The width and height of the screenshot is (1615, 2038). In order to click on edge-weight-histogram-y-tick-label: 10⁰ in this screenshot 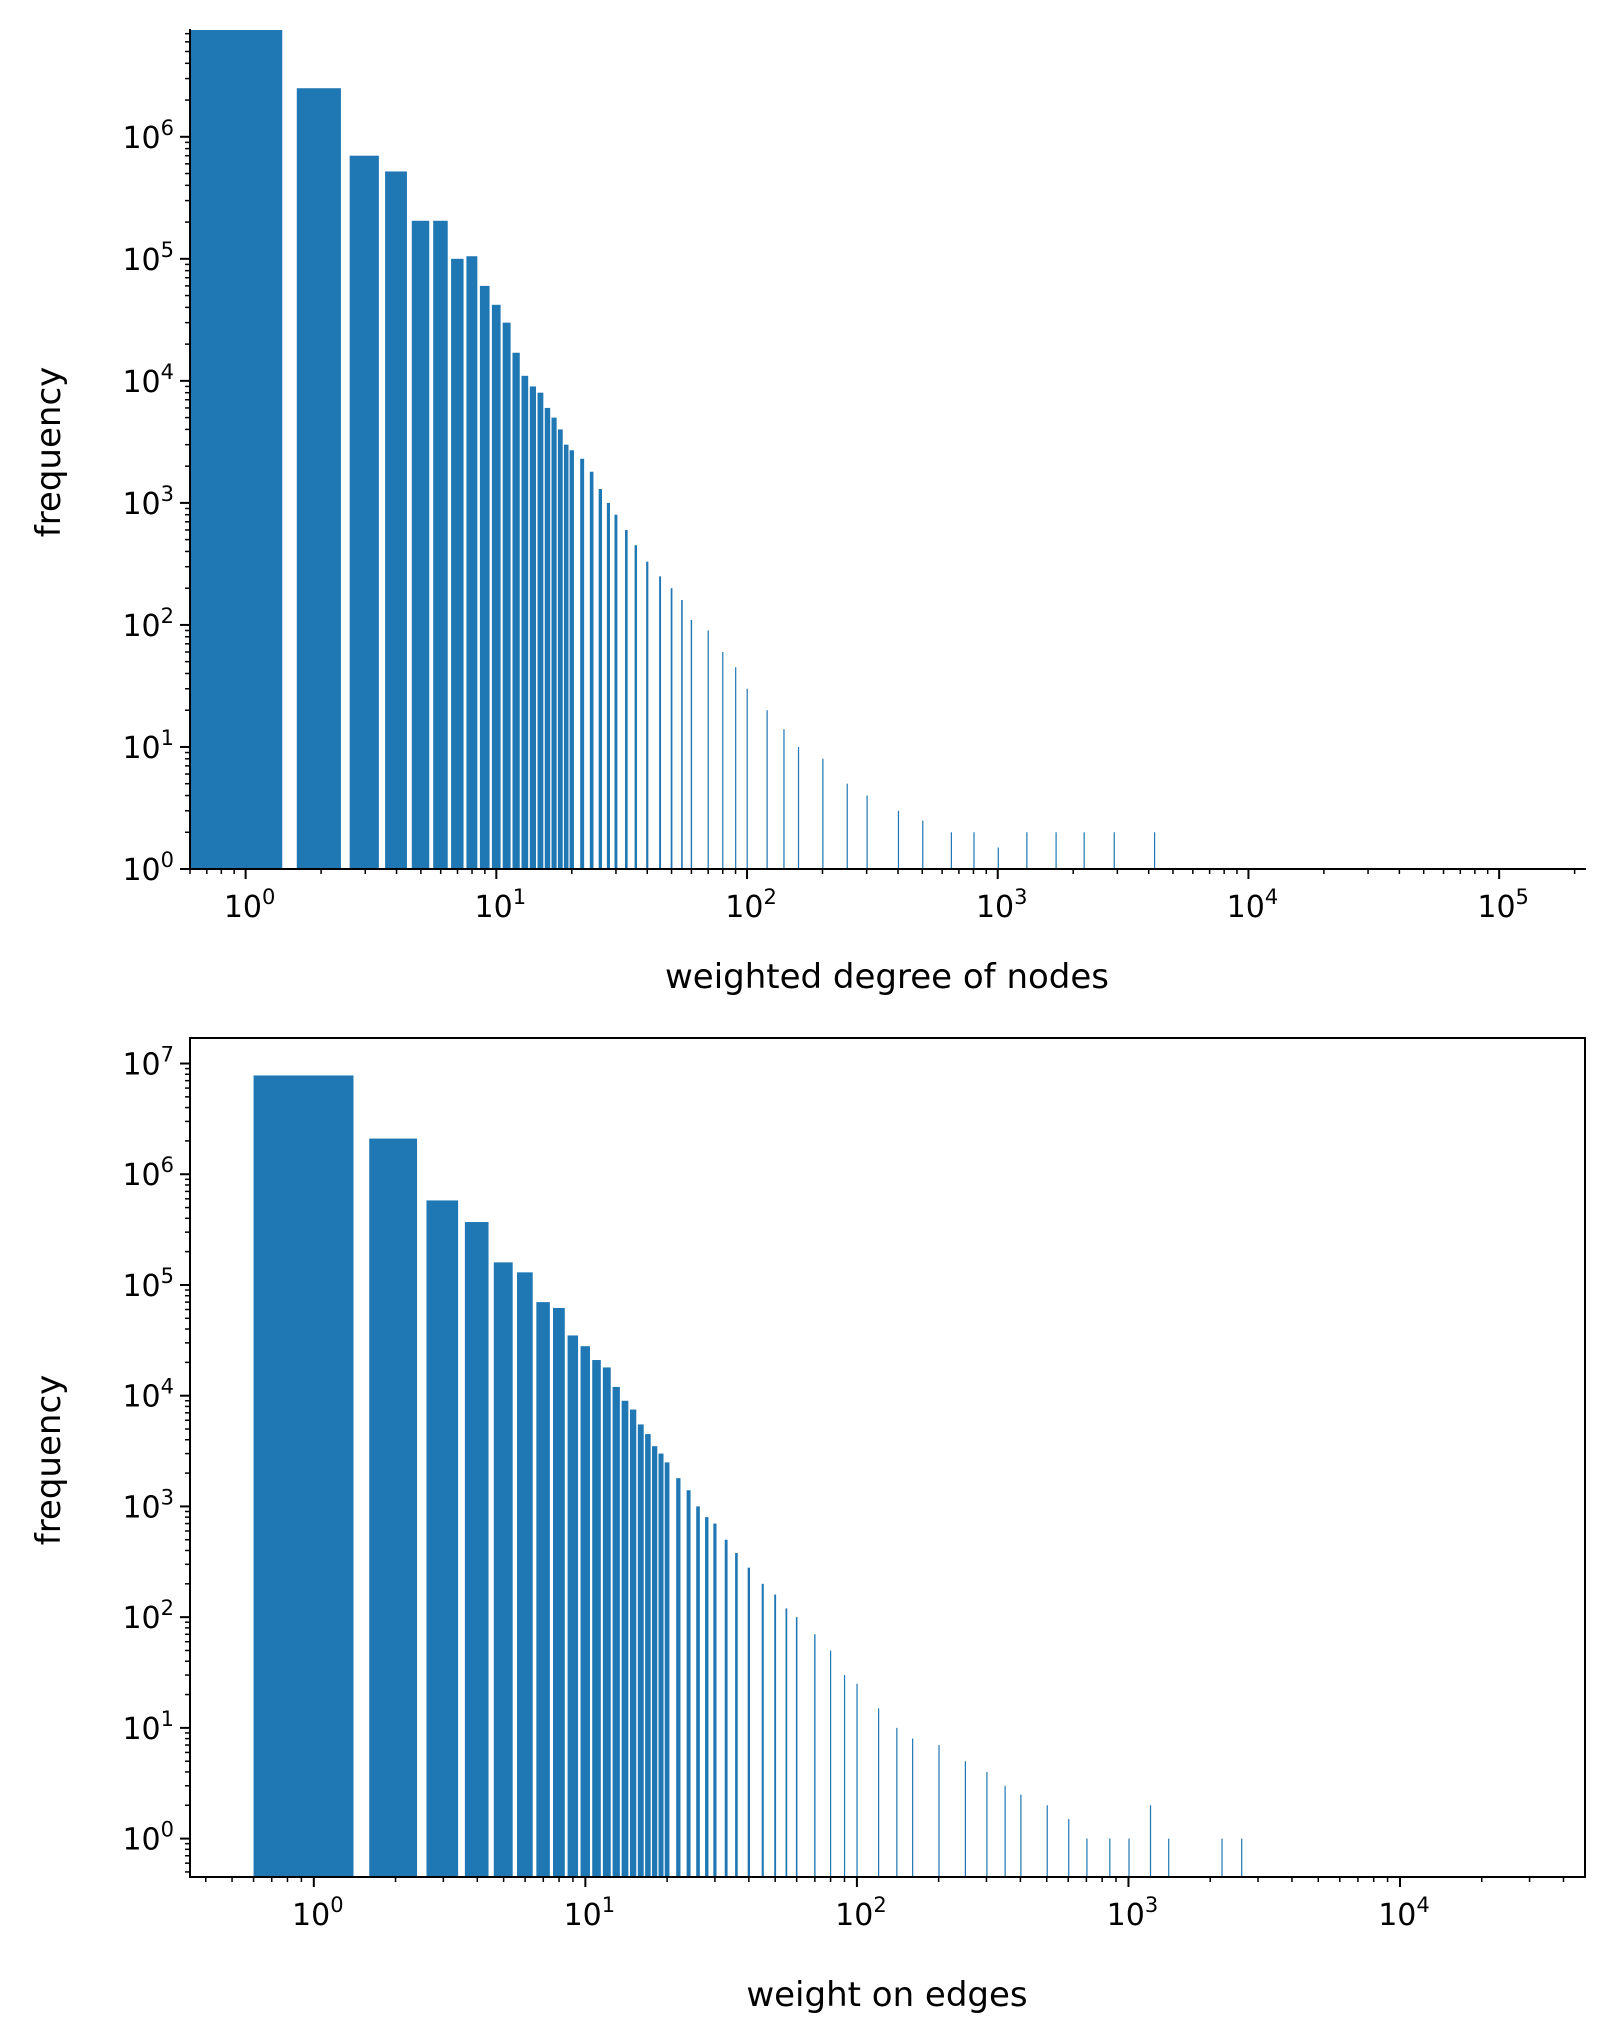, I will do `click(148, 1838)`.